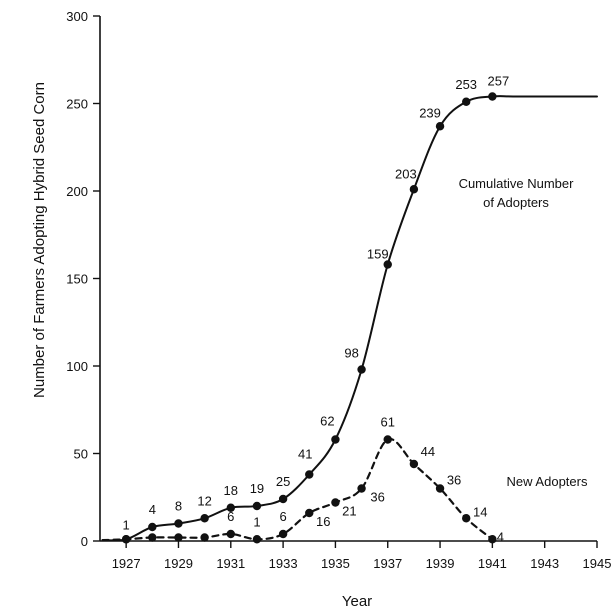  Describe the element at coordinates (387, 563) in the screenshot. I see `x-tick-label: 1937` at that location.